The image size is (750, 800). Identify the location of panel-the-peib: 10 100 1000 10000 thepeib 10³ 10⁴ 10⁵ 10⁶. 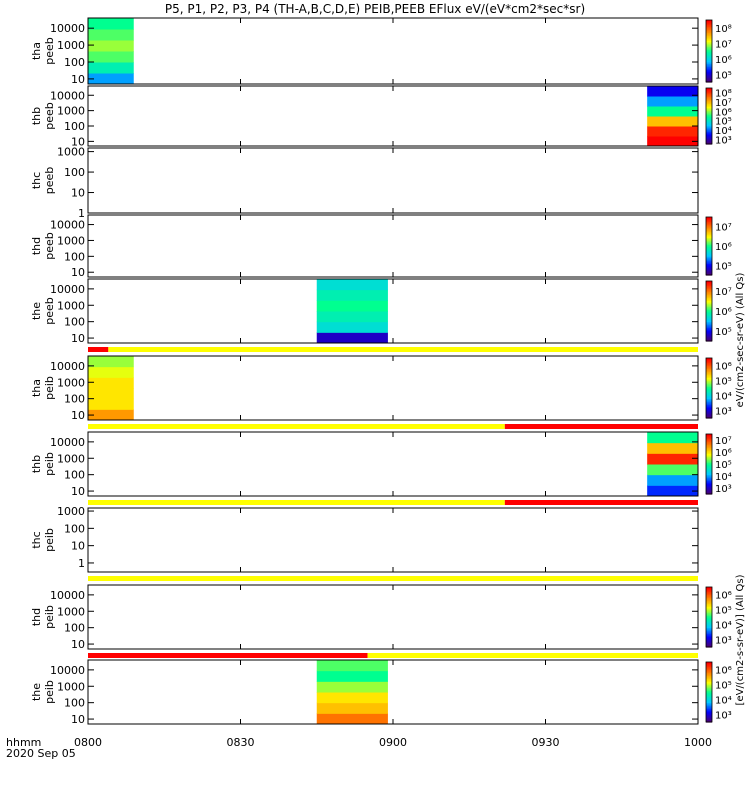
(381, 692).